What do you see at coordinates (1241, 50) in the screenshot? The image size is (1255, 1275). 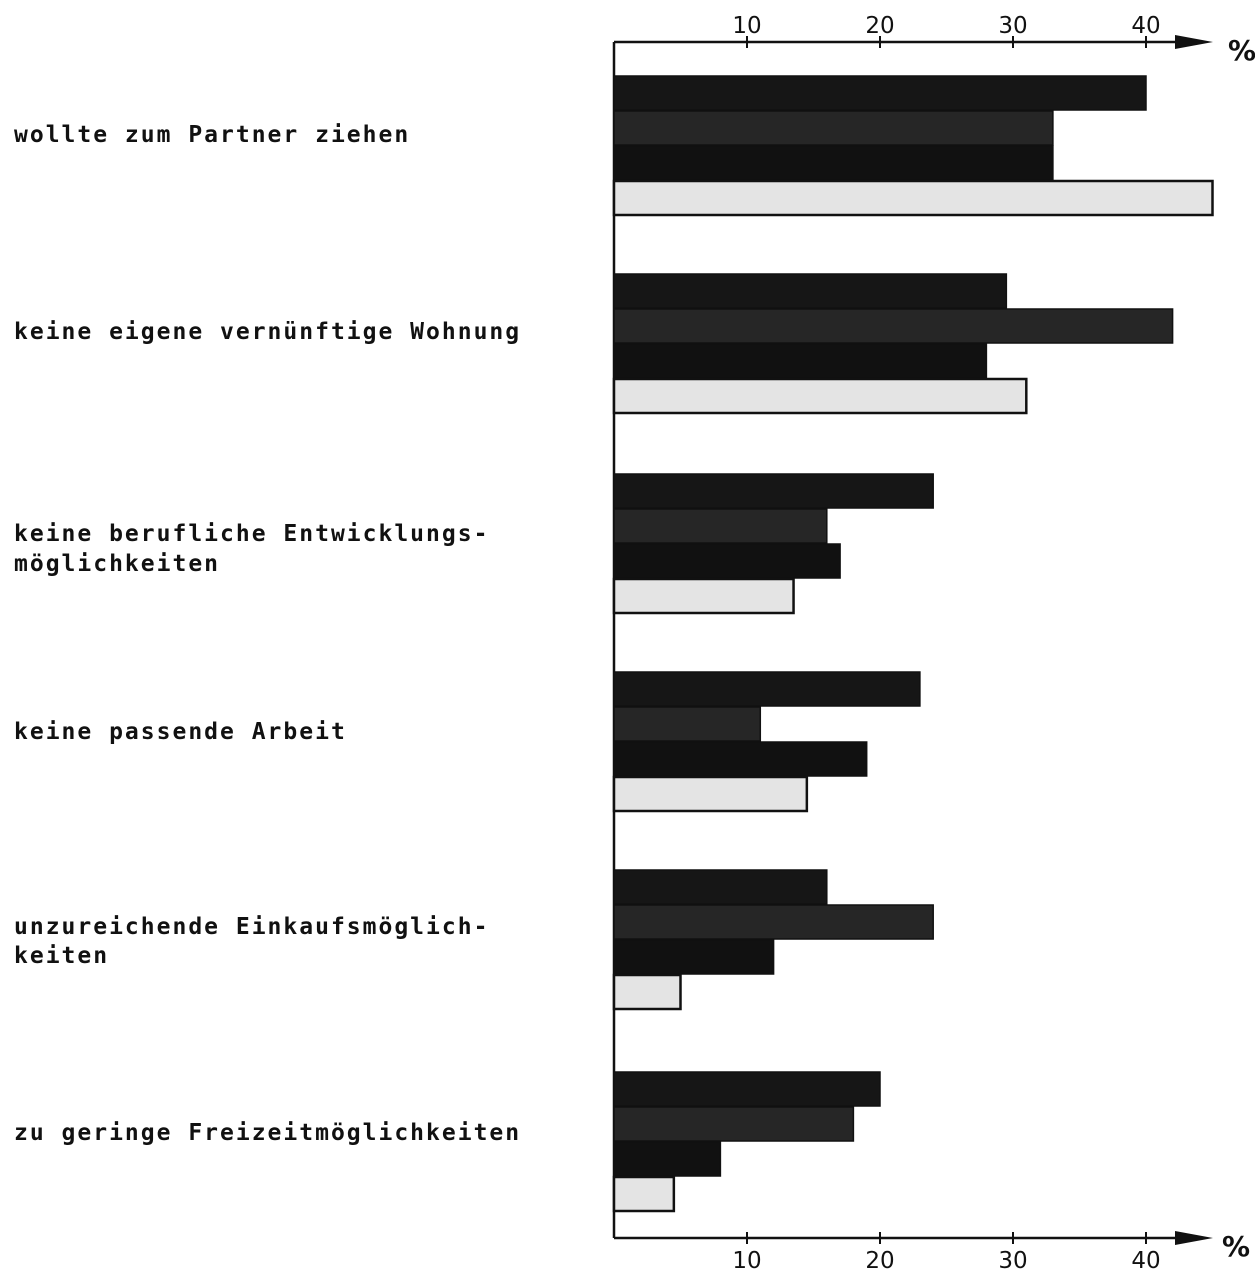 I see `x-axis-unit-top: %` at bounding box center [1241, 50].